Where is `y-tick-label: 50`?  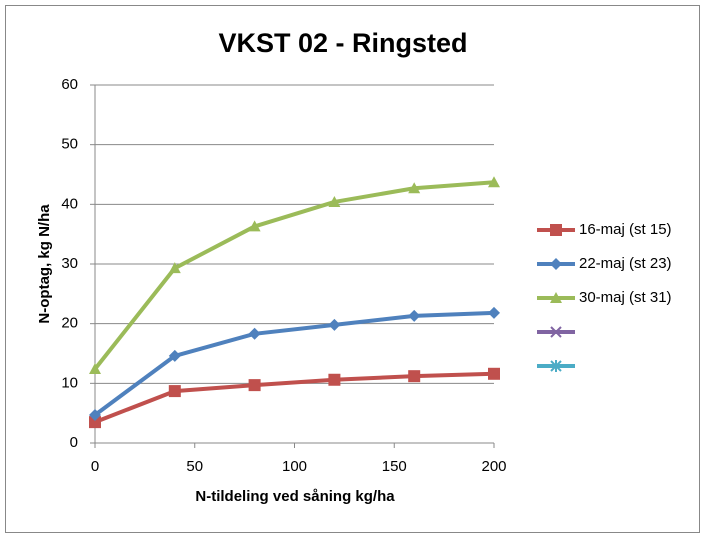 y-tick-label: 50 is located at coordinates (69, 144).